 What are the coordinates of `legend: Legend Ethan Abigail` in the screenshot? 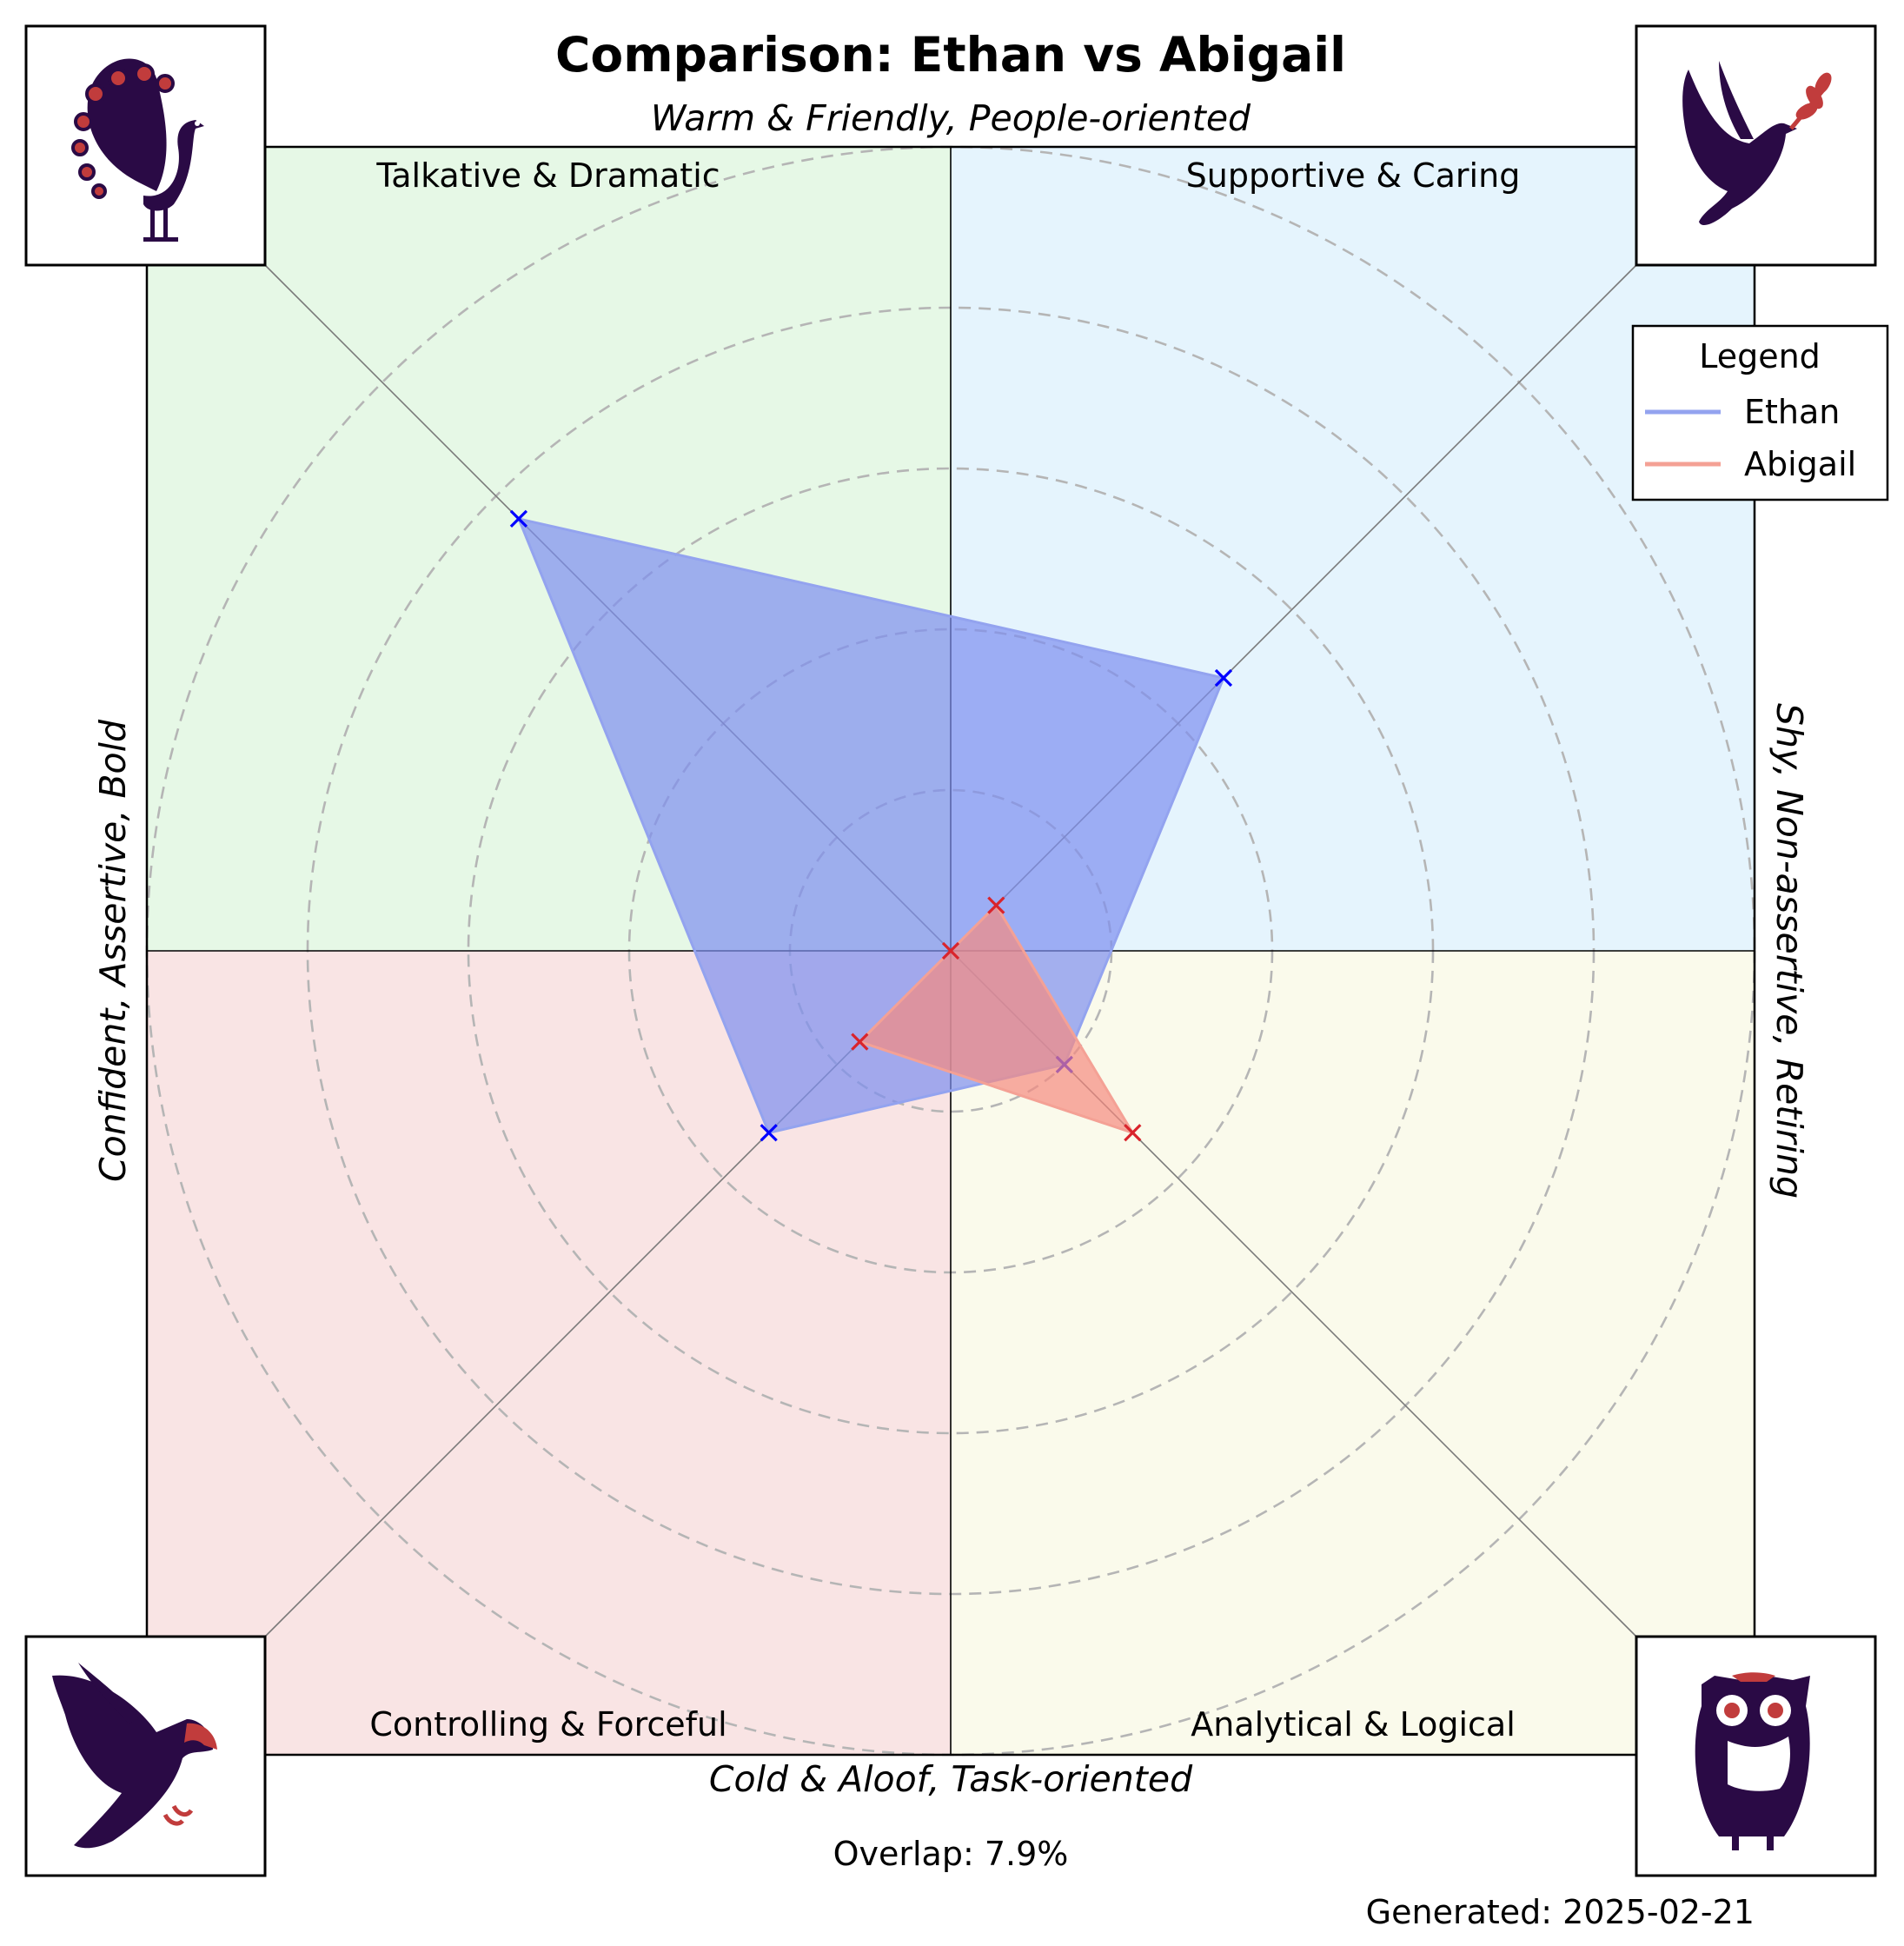 It's located at (1760, 412).